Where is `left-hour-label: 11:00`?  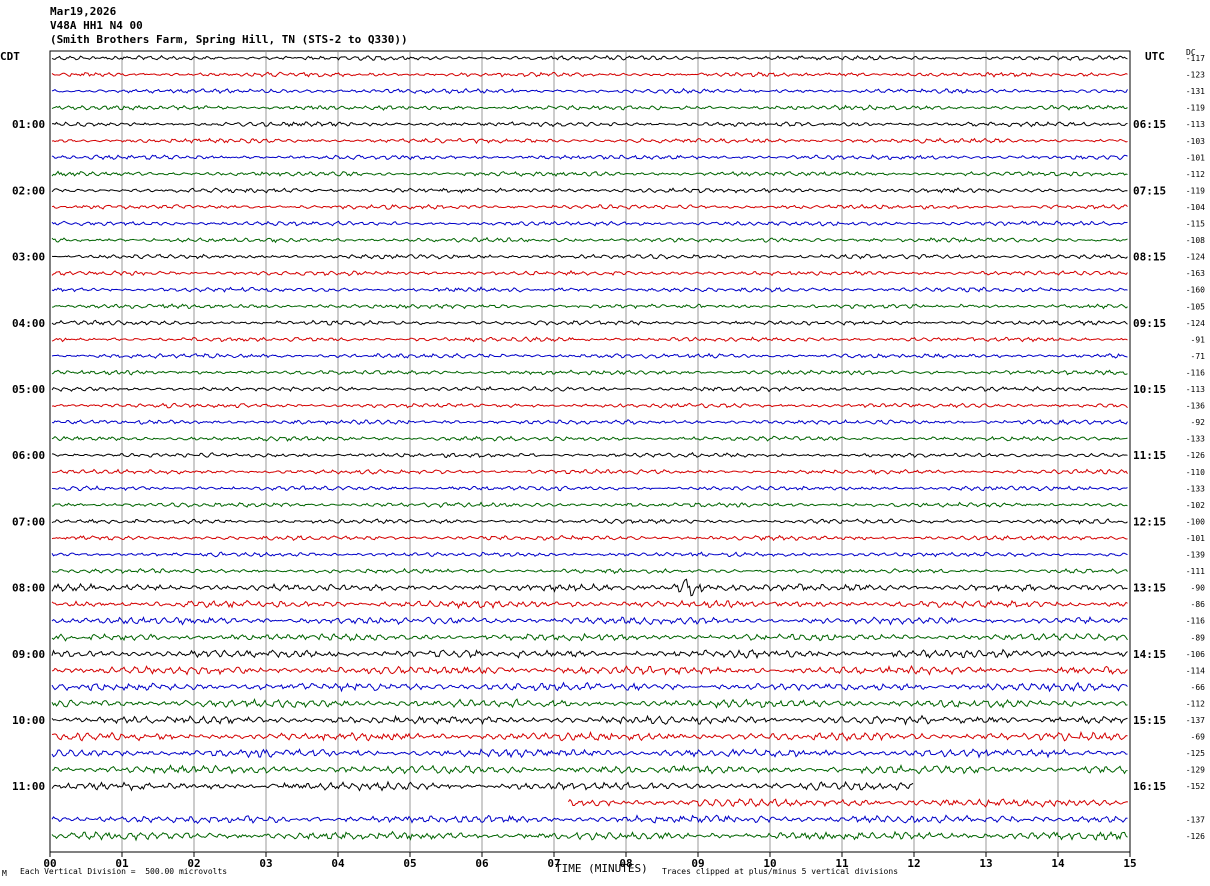
left-hour-label: 11:00 is located at coordinates (28, 786).